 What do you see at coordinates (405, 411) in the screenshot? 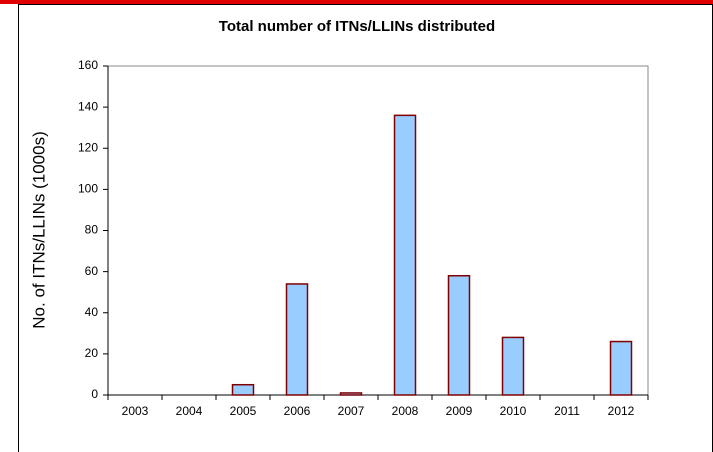
I see `x-tick-label: 2008` at bounding box center [405, 411].